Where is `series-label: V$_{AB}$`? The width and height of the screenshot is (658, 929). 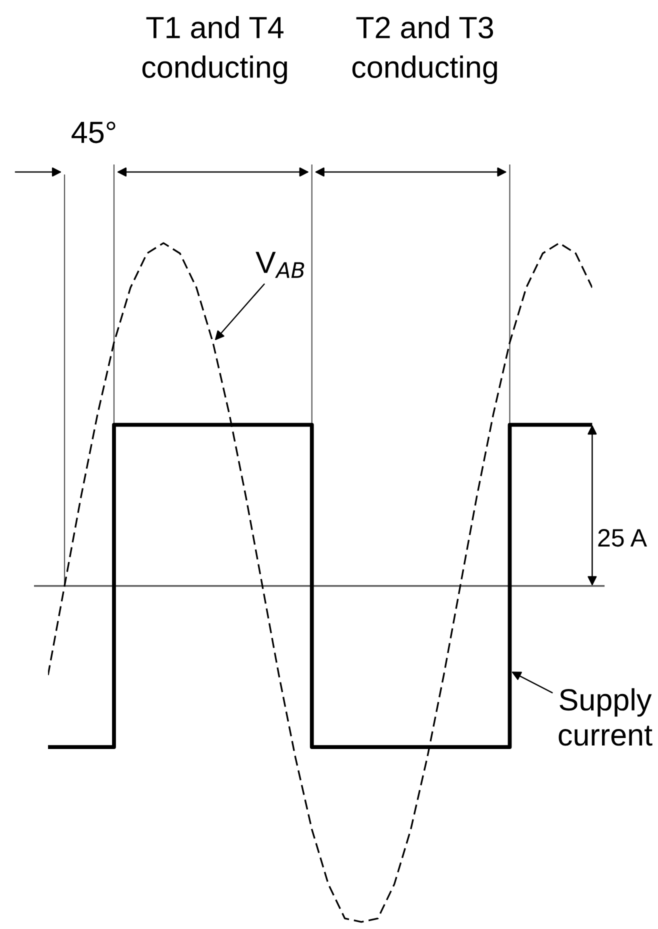 series-label: V$_{AB}$ is located at coordinates (280, 265).